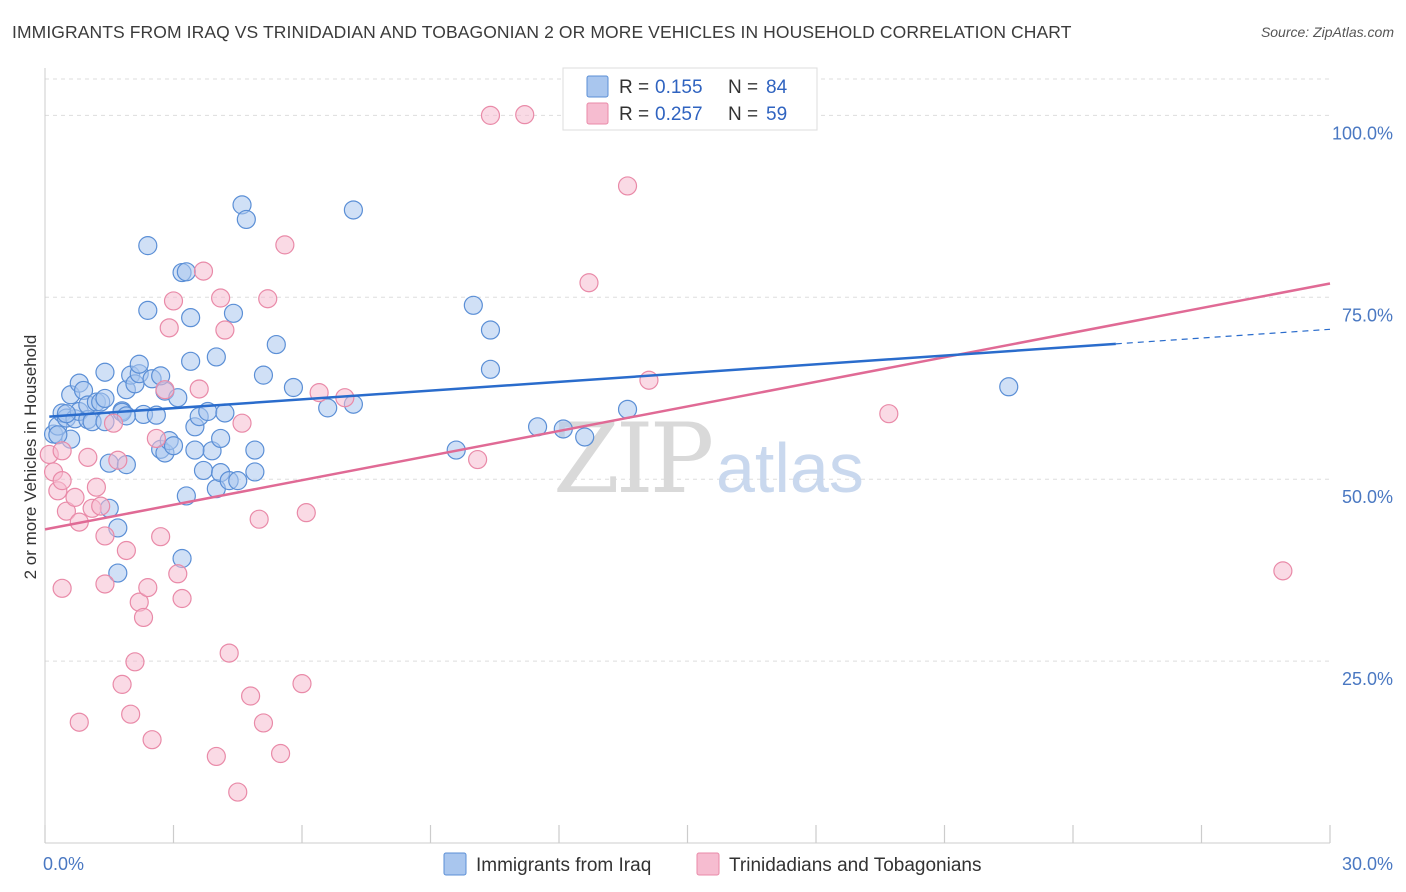 Image resolution: width=1406 pixels, height=892 pixels. I want to click on bottom-legend-label-iraq: Immigrants from Iraq, so click(563, 865).